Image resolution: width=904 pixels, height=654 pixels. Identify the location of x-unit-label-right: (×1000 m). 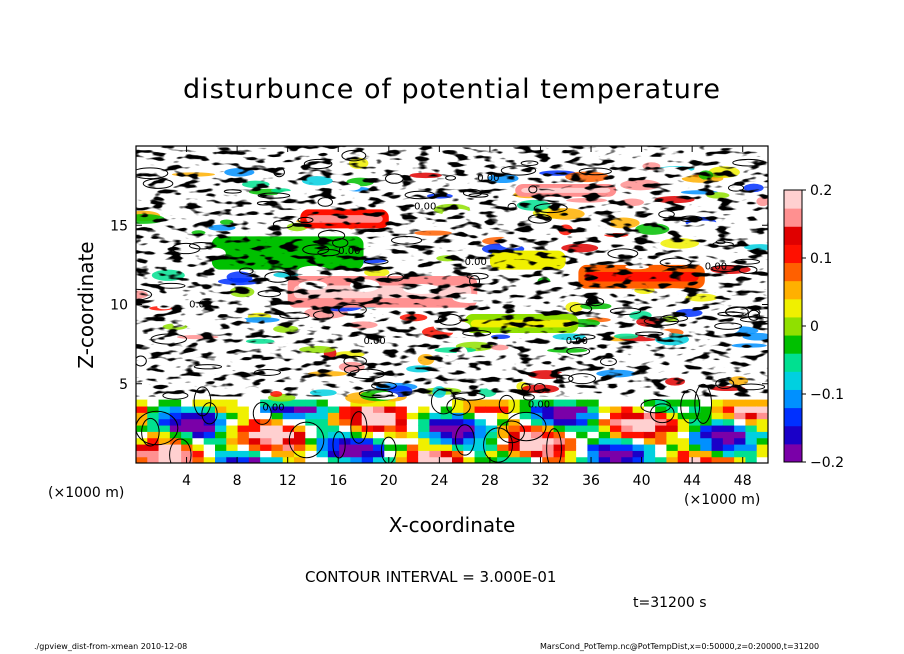
(722, 500).